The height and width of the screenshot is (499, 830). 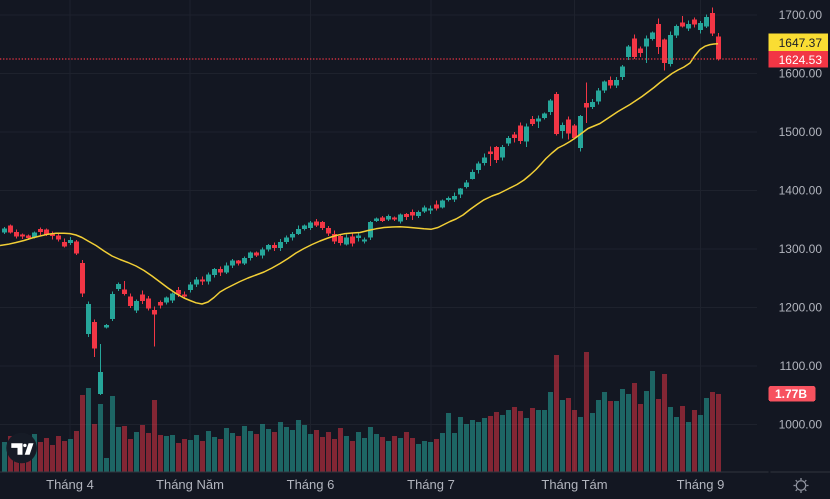 I want to click on svg-text: 1600.00, so click(x=801, y=74).